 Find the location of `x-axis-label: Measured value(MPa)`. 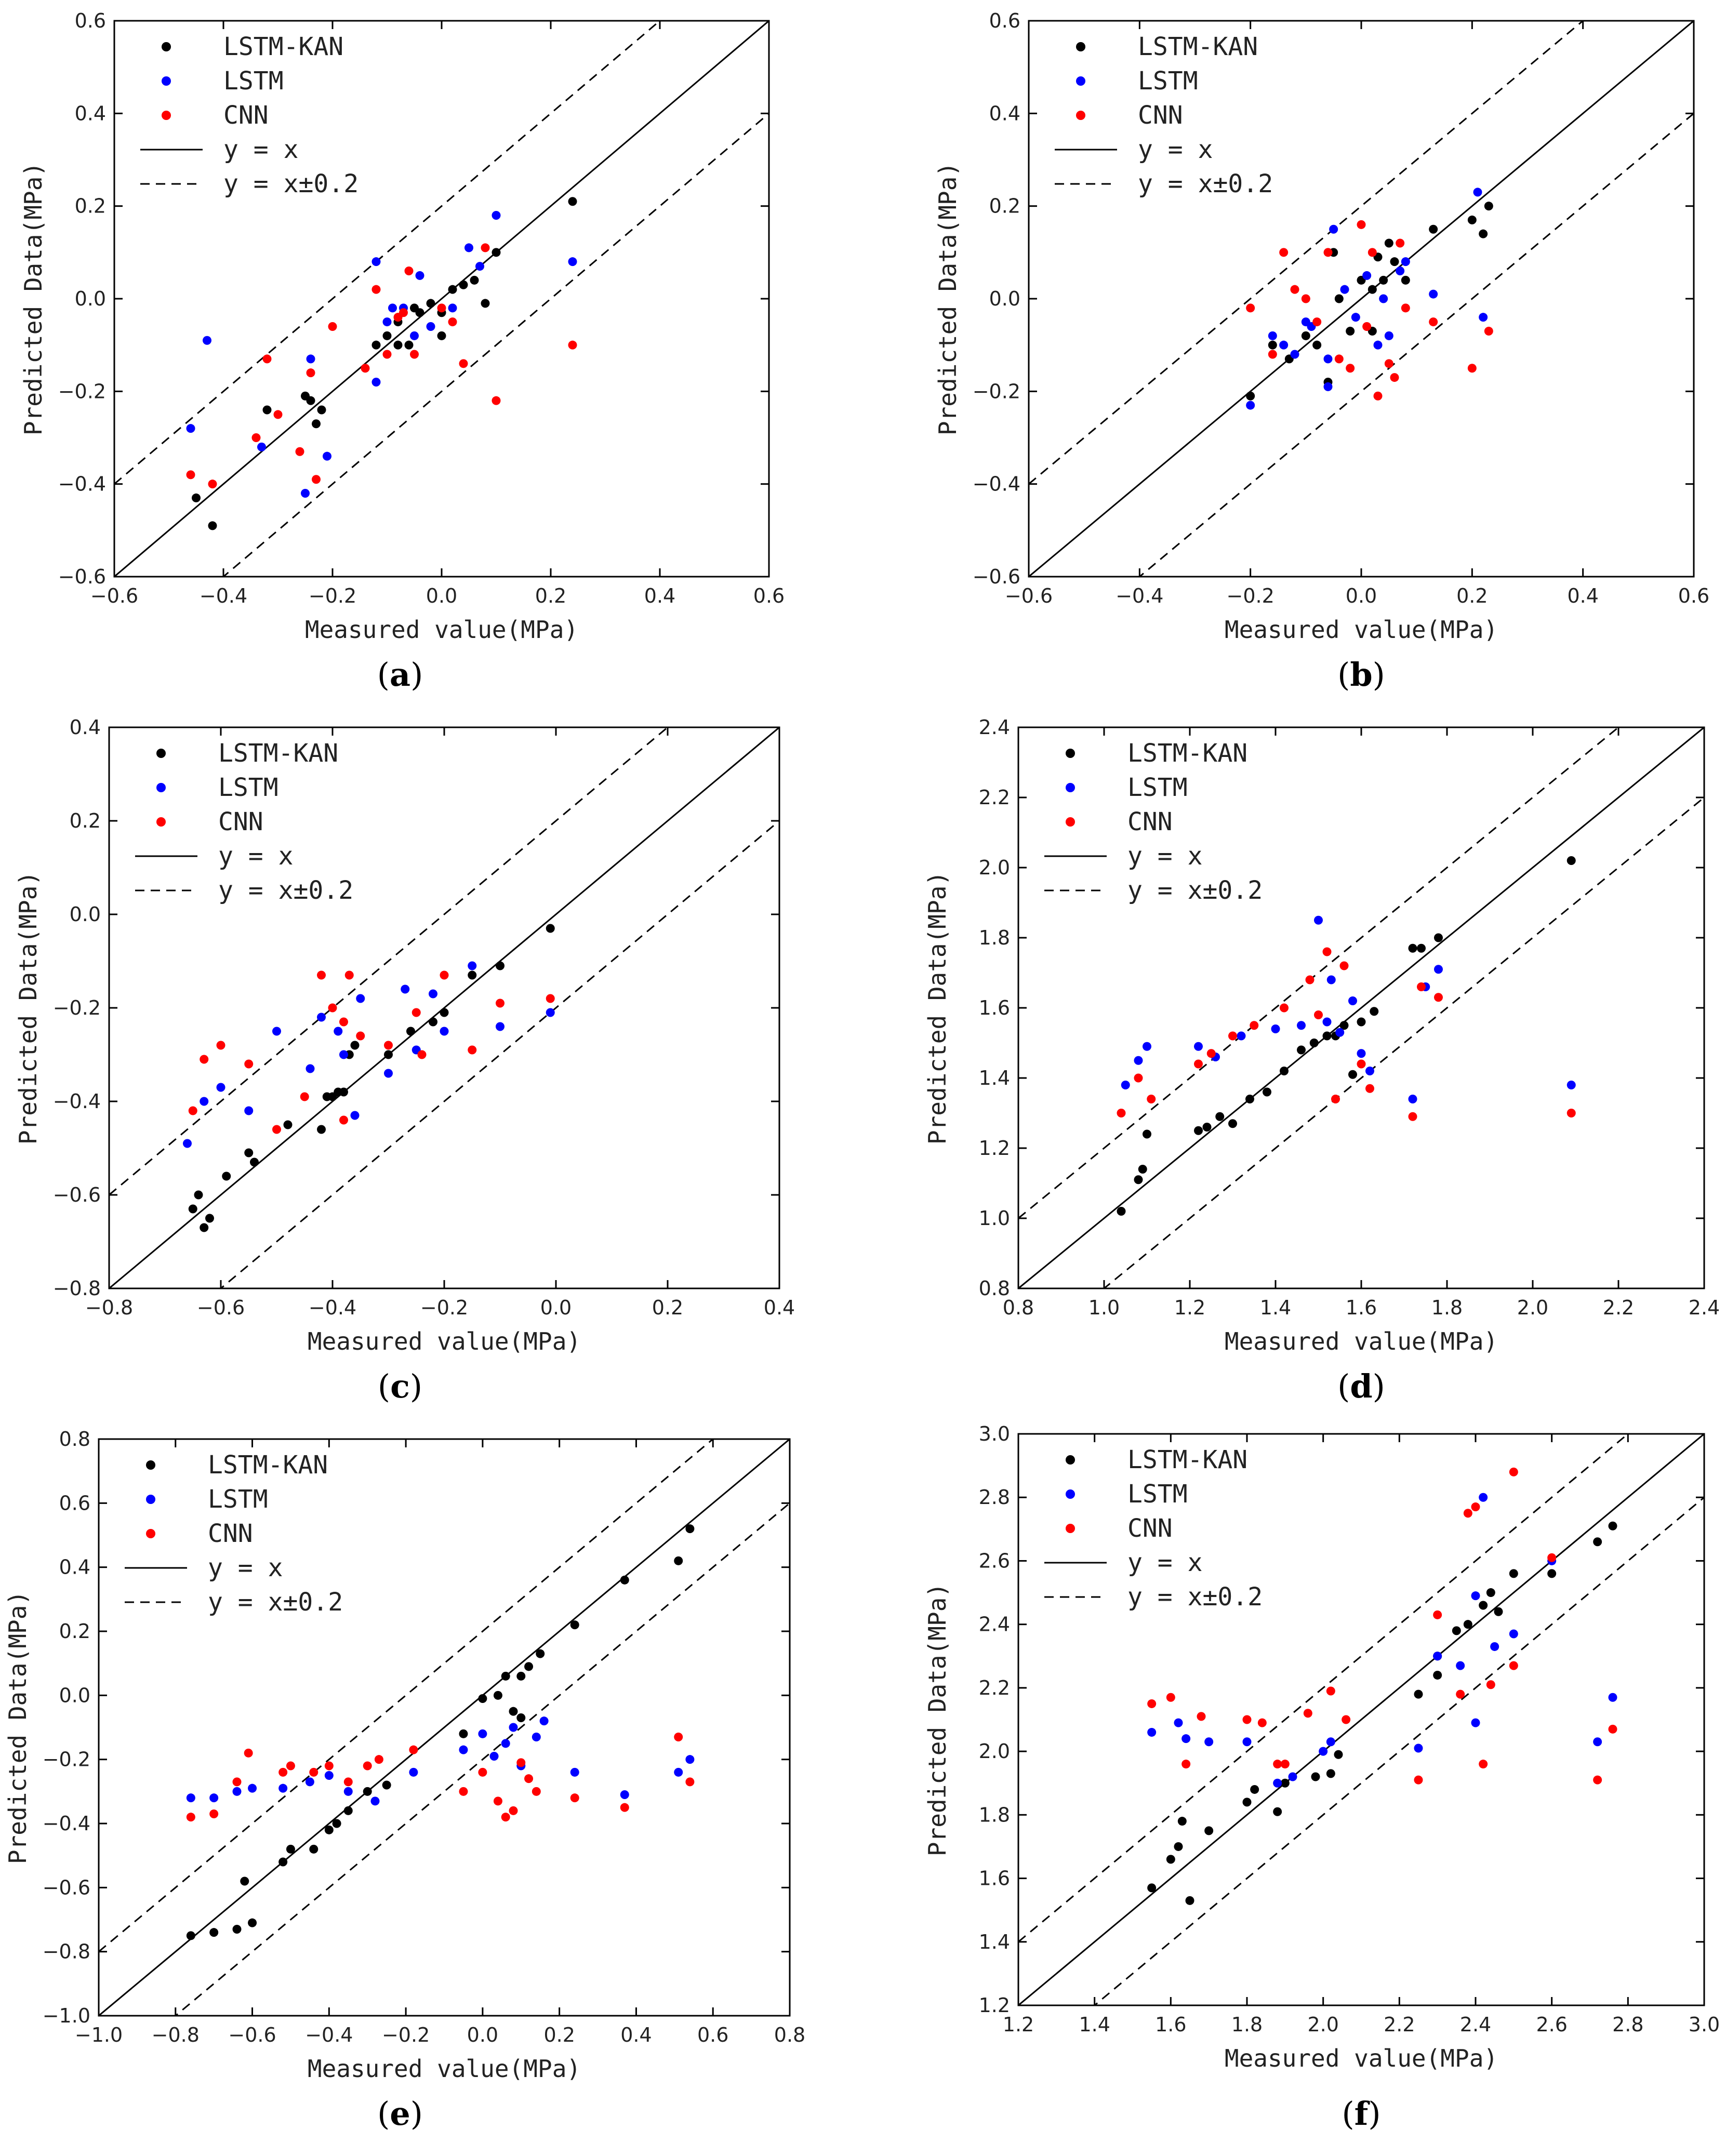

x-axis-label: Measured value(MPa) is located at coordinates (441, 630).